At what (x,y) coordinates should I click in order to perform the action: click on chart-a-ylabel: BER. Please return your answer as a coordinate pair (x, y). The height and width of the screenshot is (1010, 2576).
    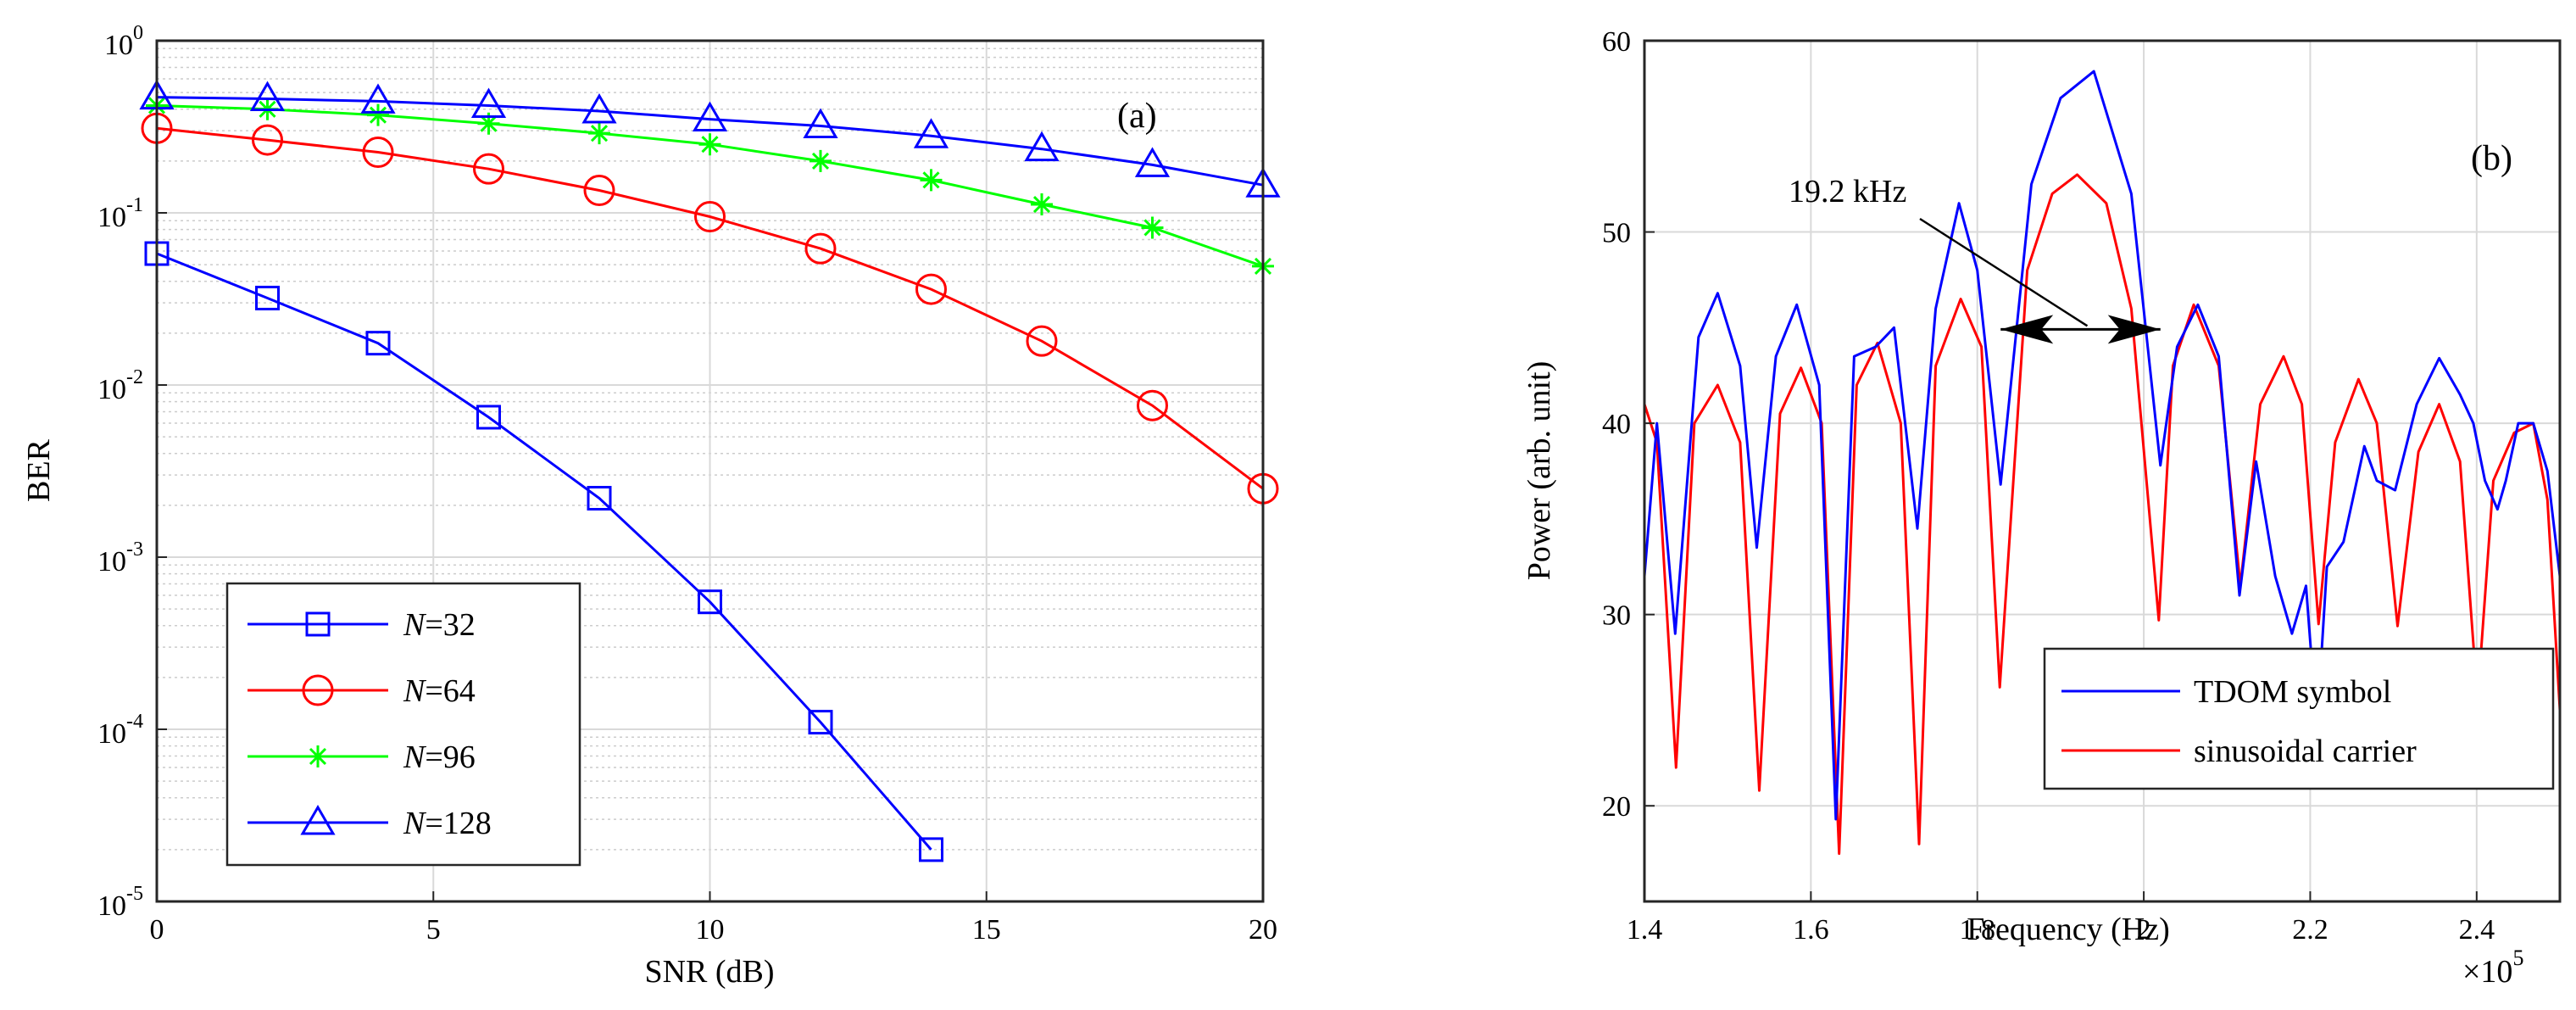
    Looking at the image, I should click on (39, 470).